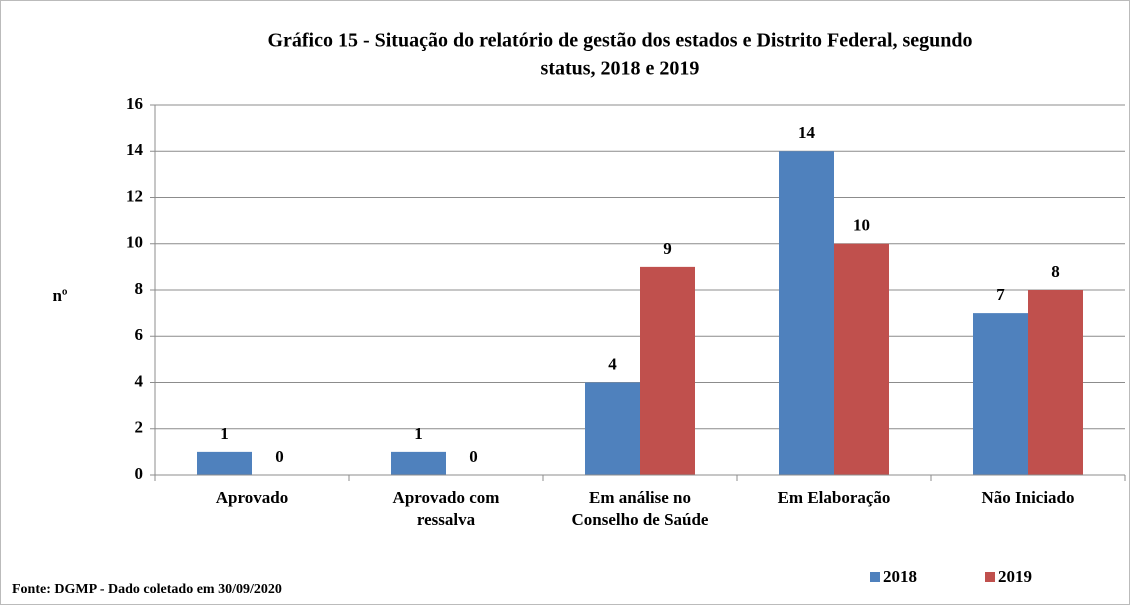 Image resolution: width=1130 pixels, height=605 pixels. I want to click on legend-label: 2019, so click(1015, 576).